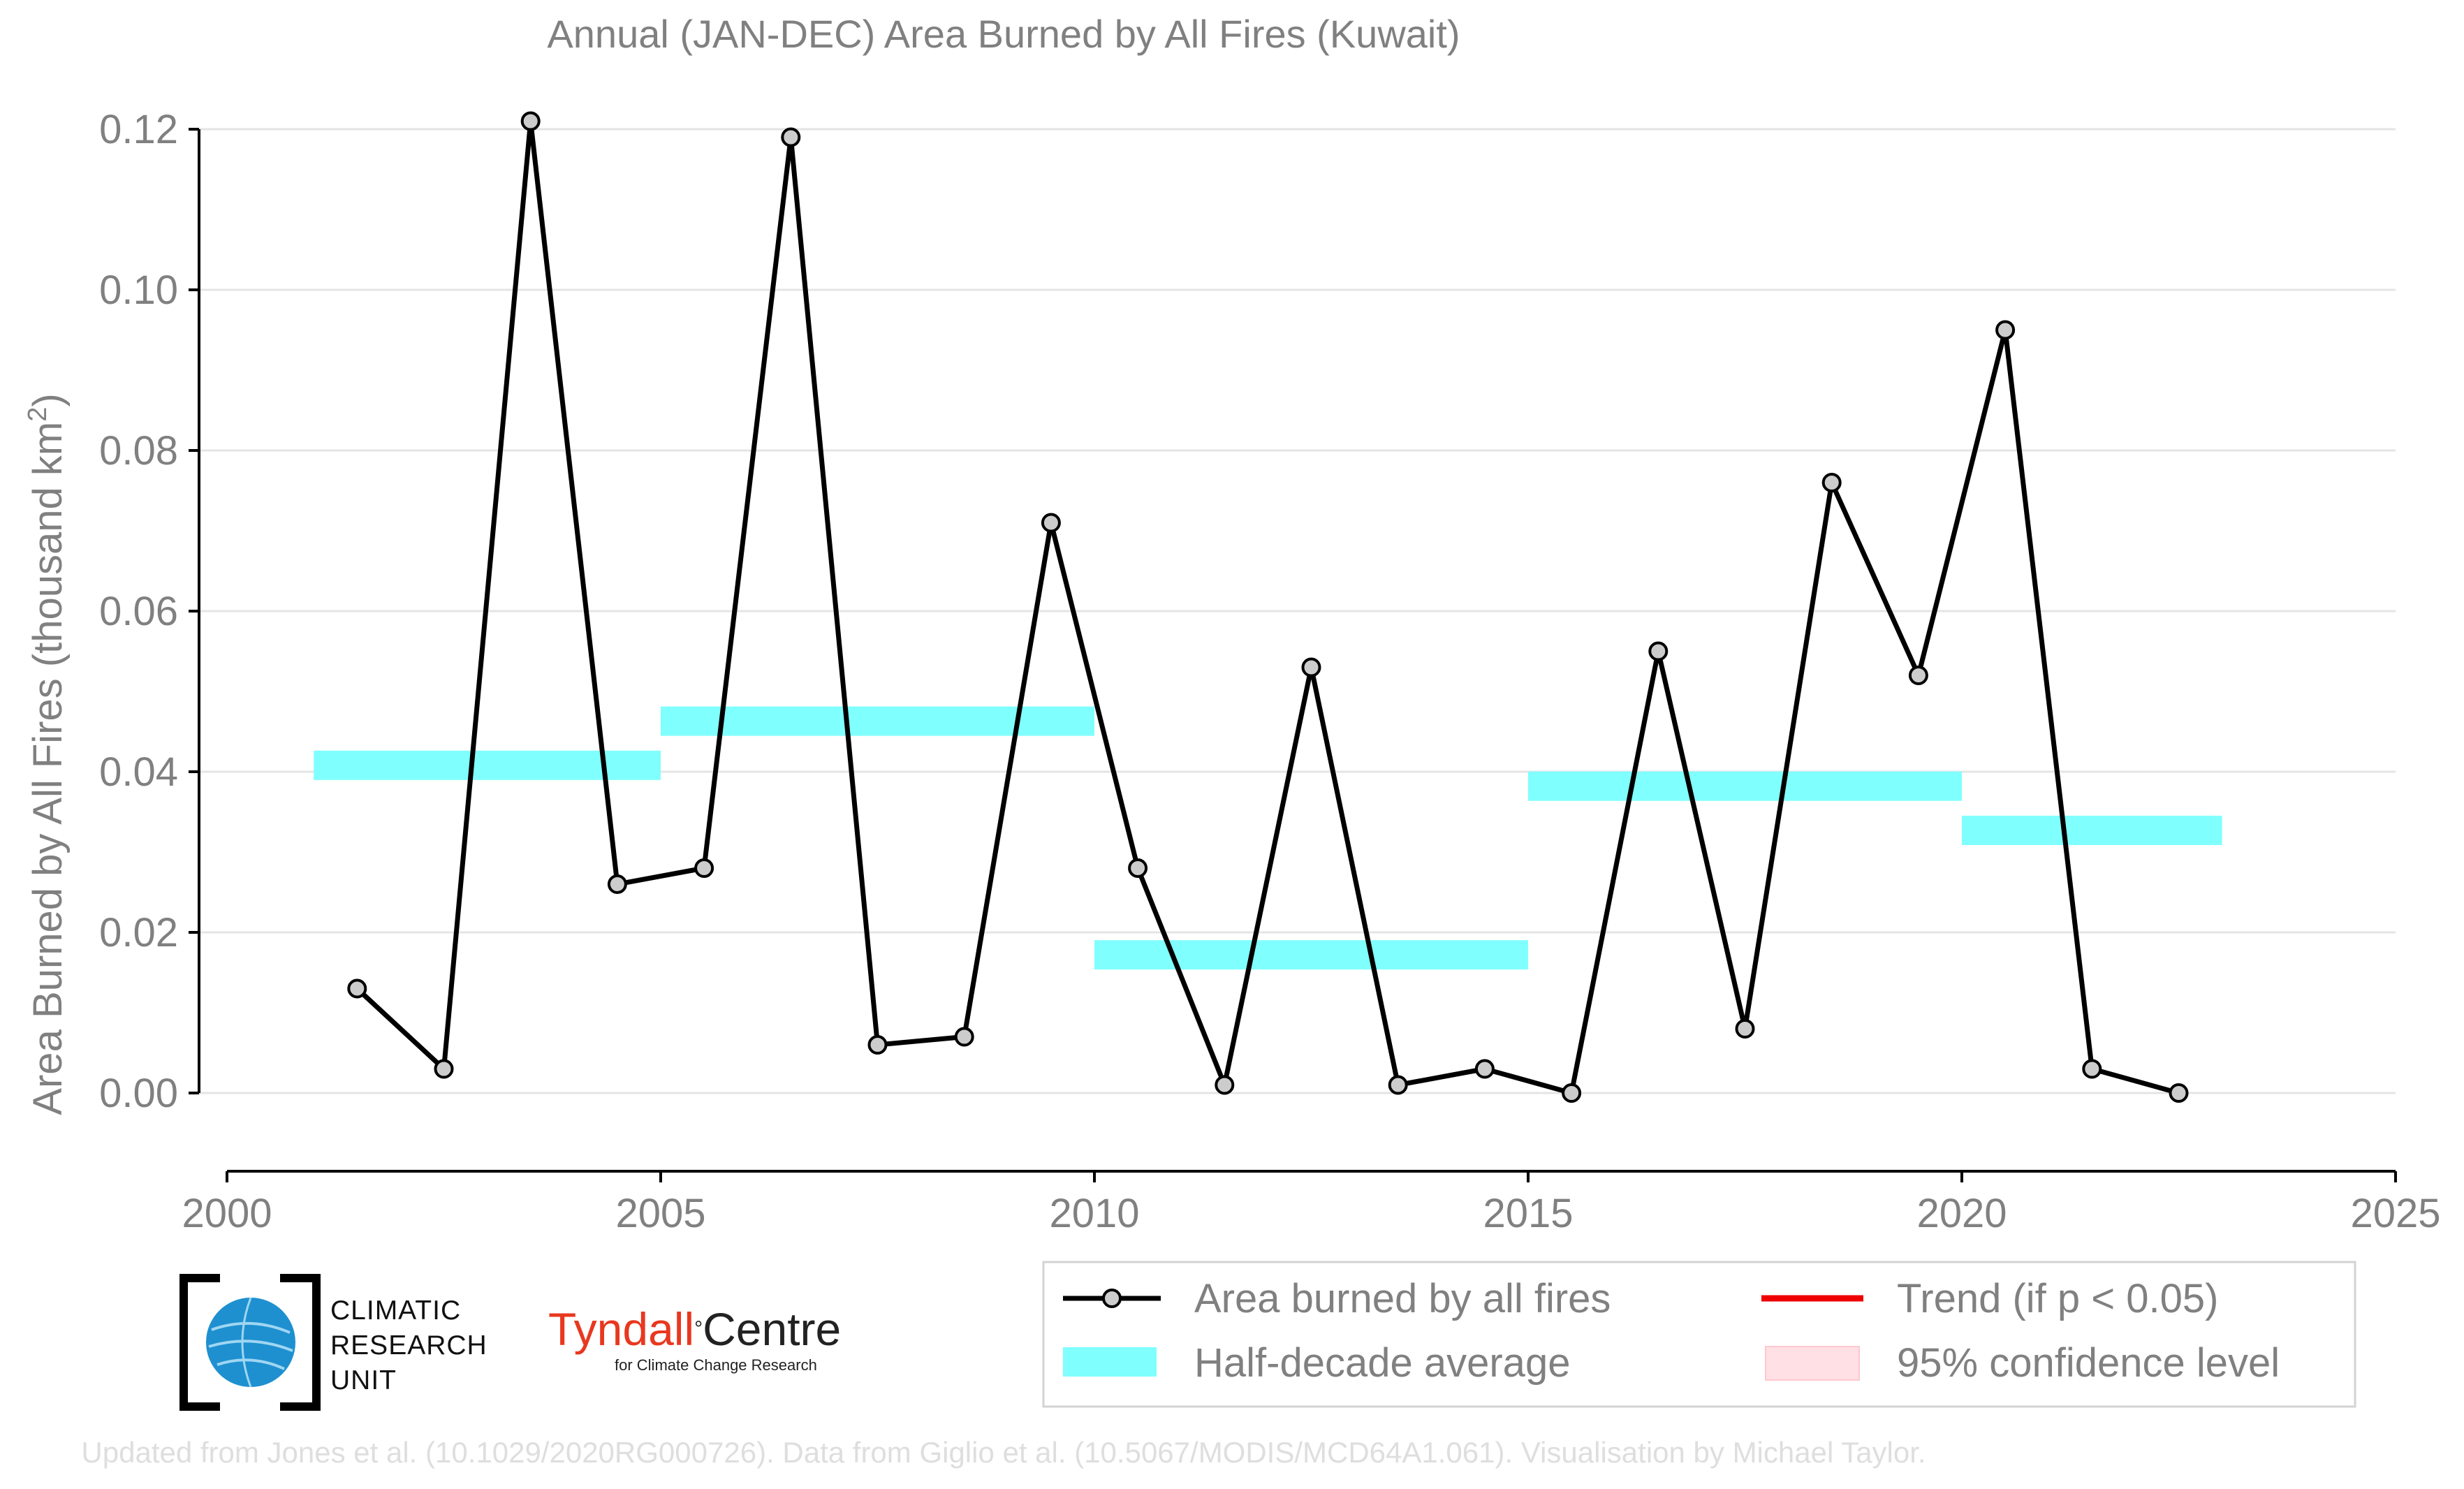  What do you see at coordinates (2057, 1298) in the screenshot?
I see `legend-label-trend: Trend (if p < 0.05)` at bounding box center [2057, 1298].